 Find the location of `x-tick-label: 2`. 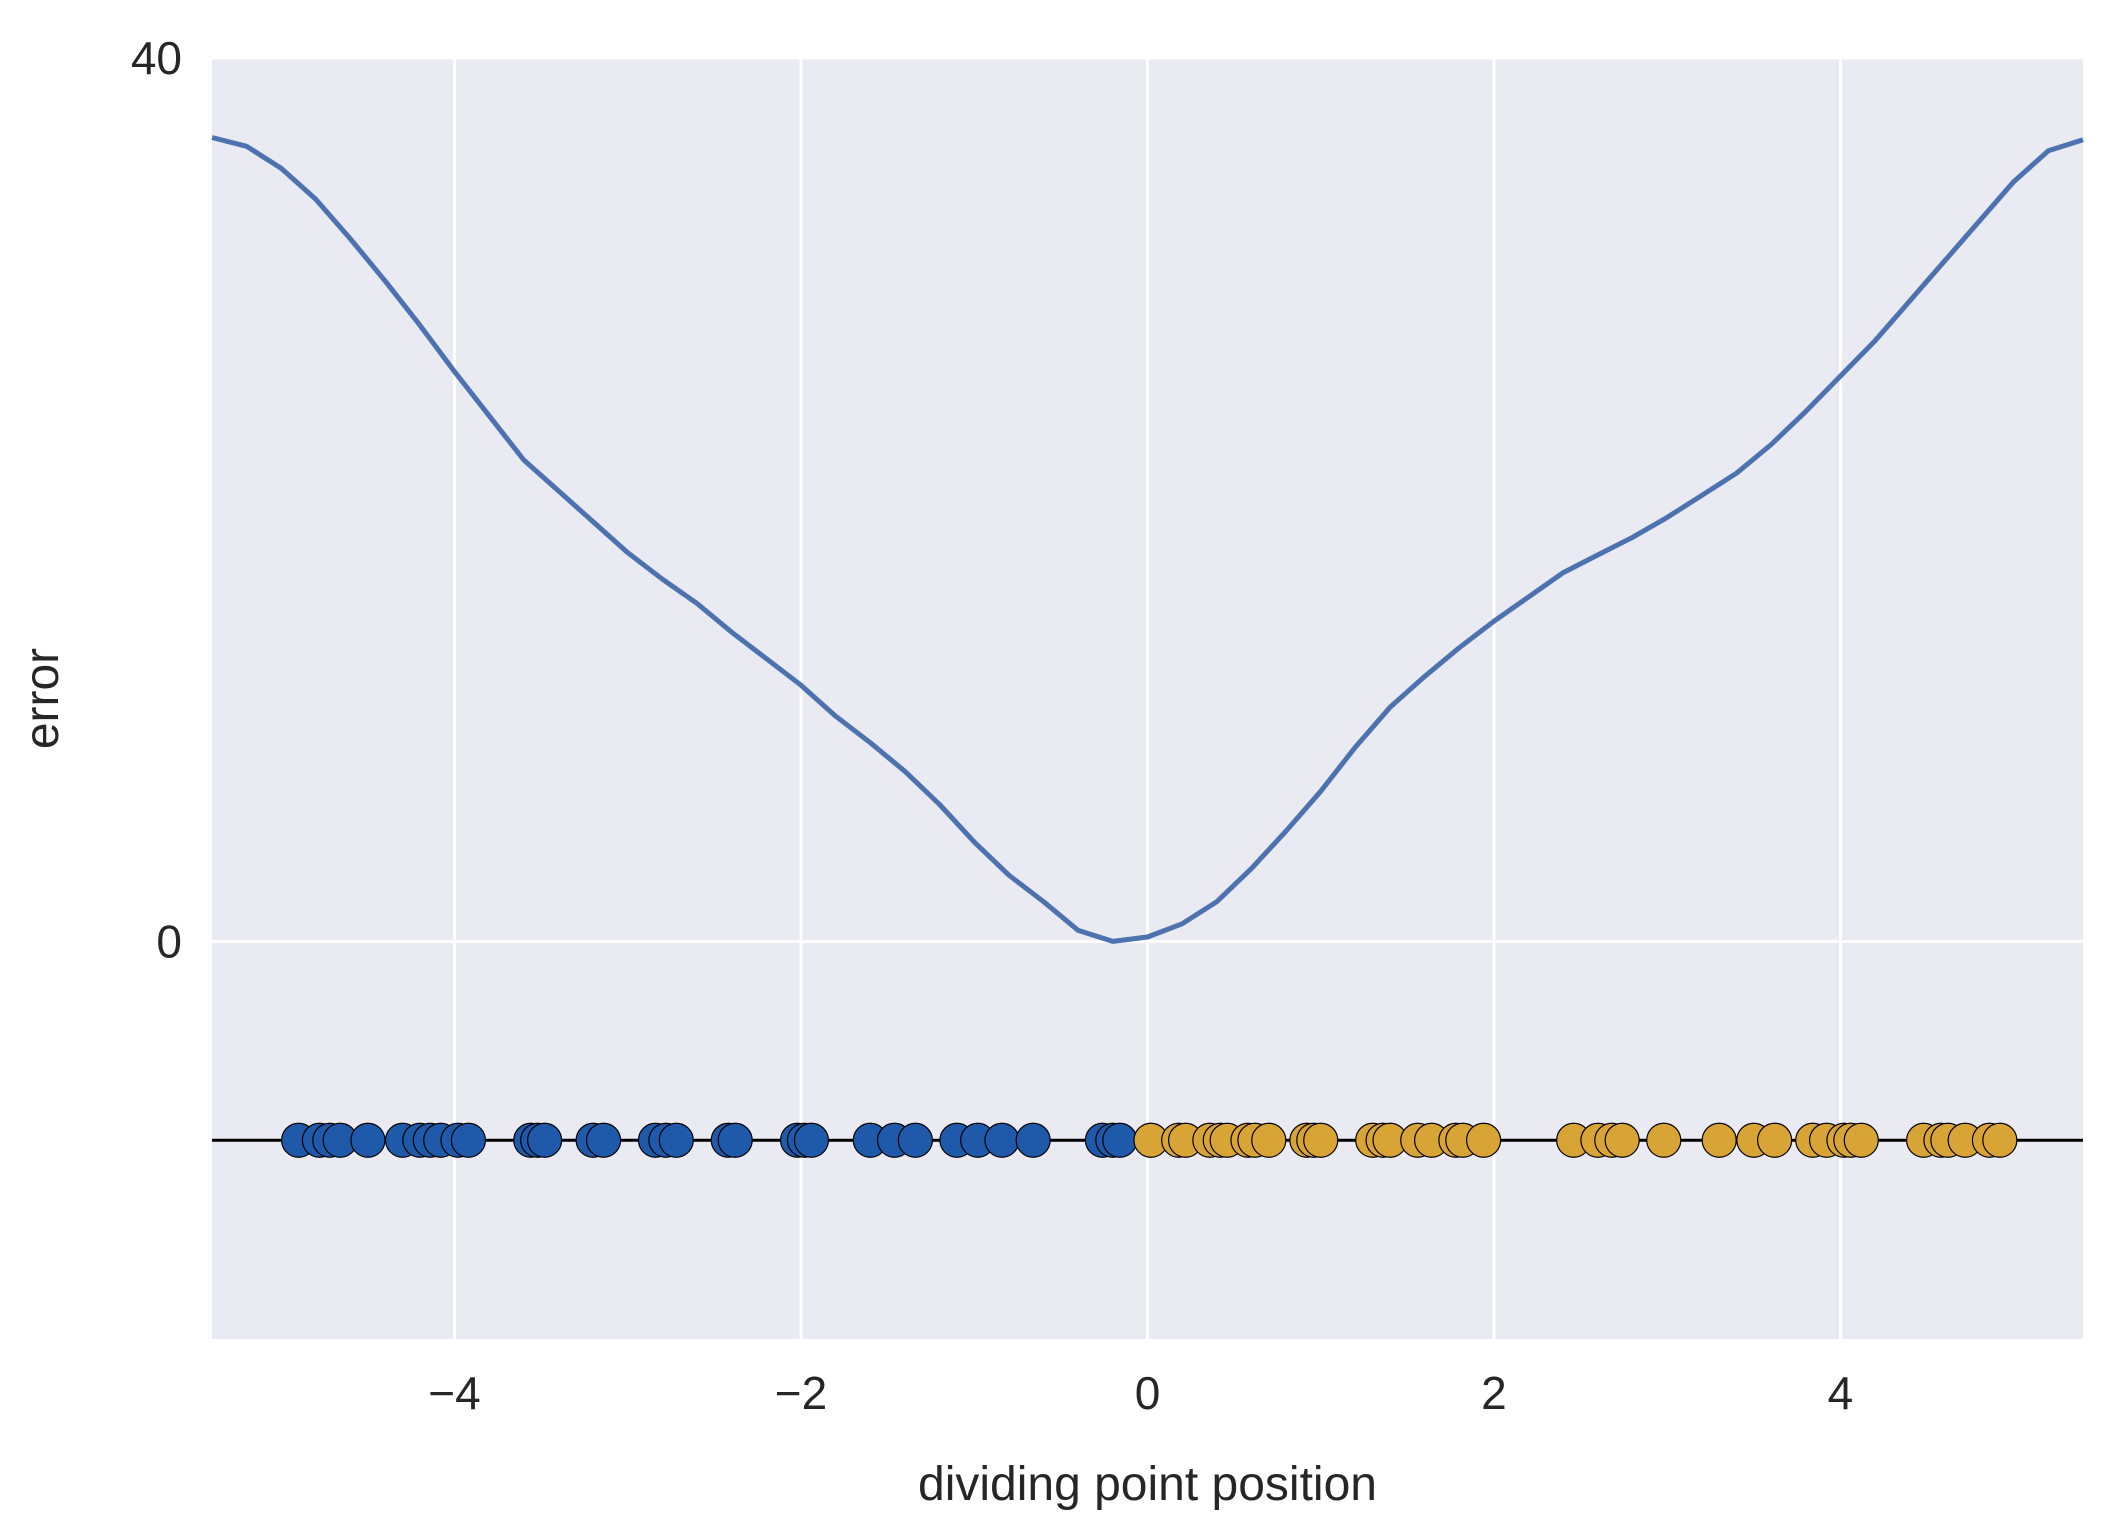

x-tick-label: 2 is located at coordinates (1494, 1393).